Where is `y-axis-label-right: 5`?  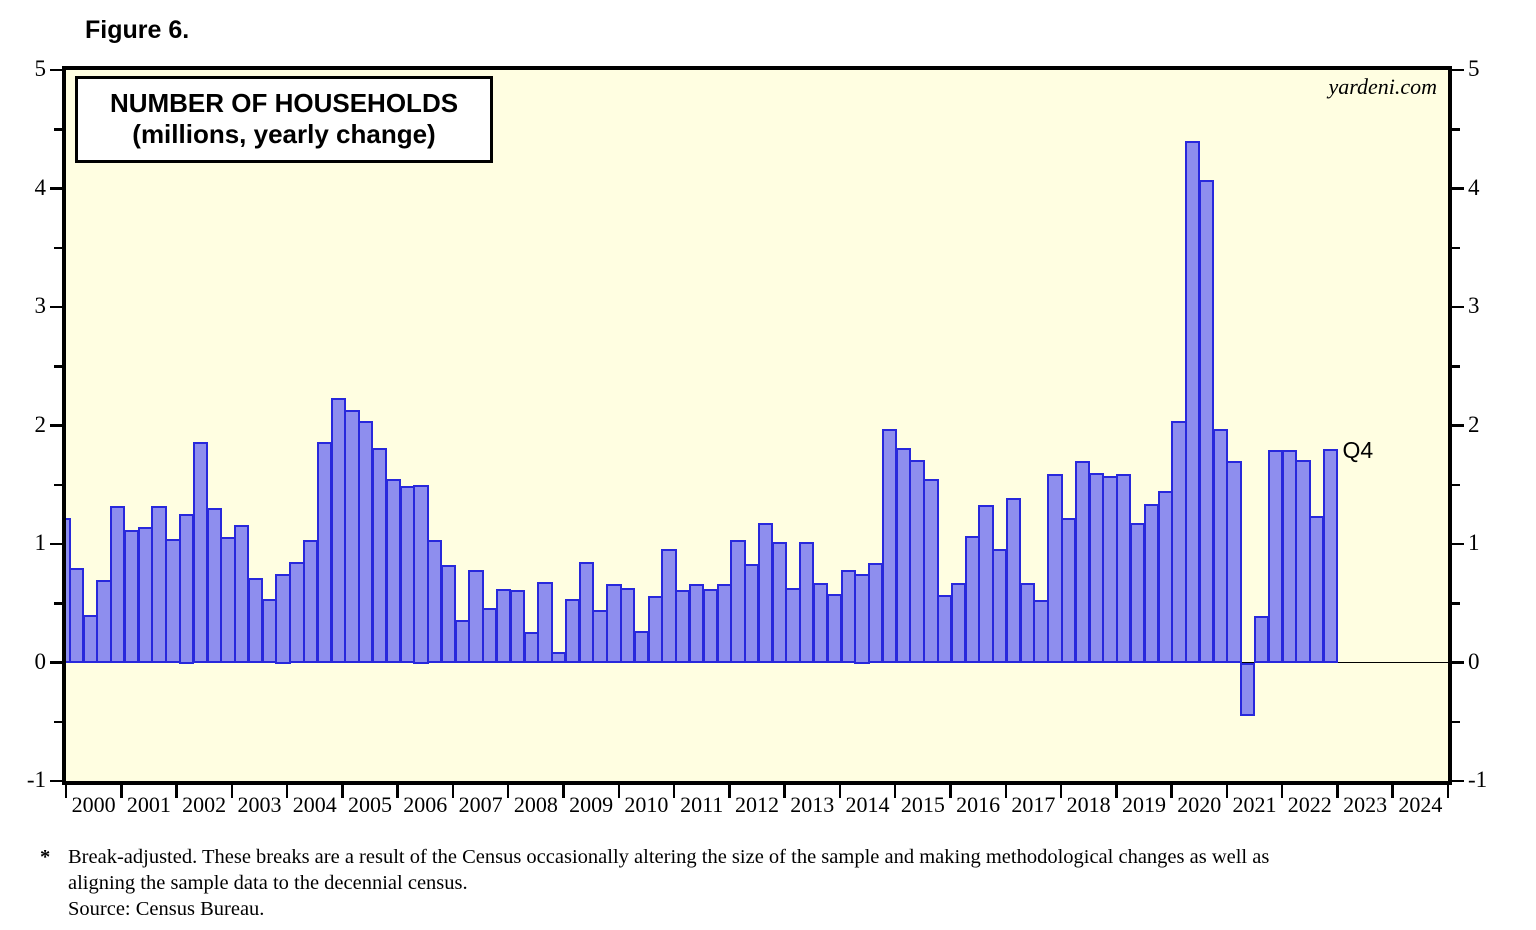 y-axis-label-right: 5 is located at coordinates (1474, 68).